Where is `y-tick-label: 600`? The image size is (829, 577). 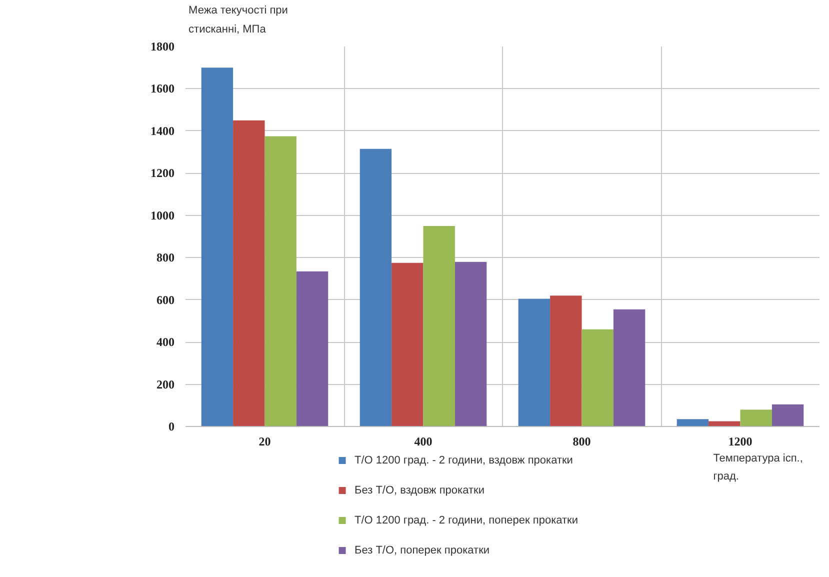
y-tick-label: 600 is located at coordinates (165, 299).